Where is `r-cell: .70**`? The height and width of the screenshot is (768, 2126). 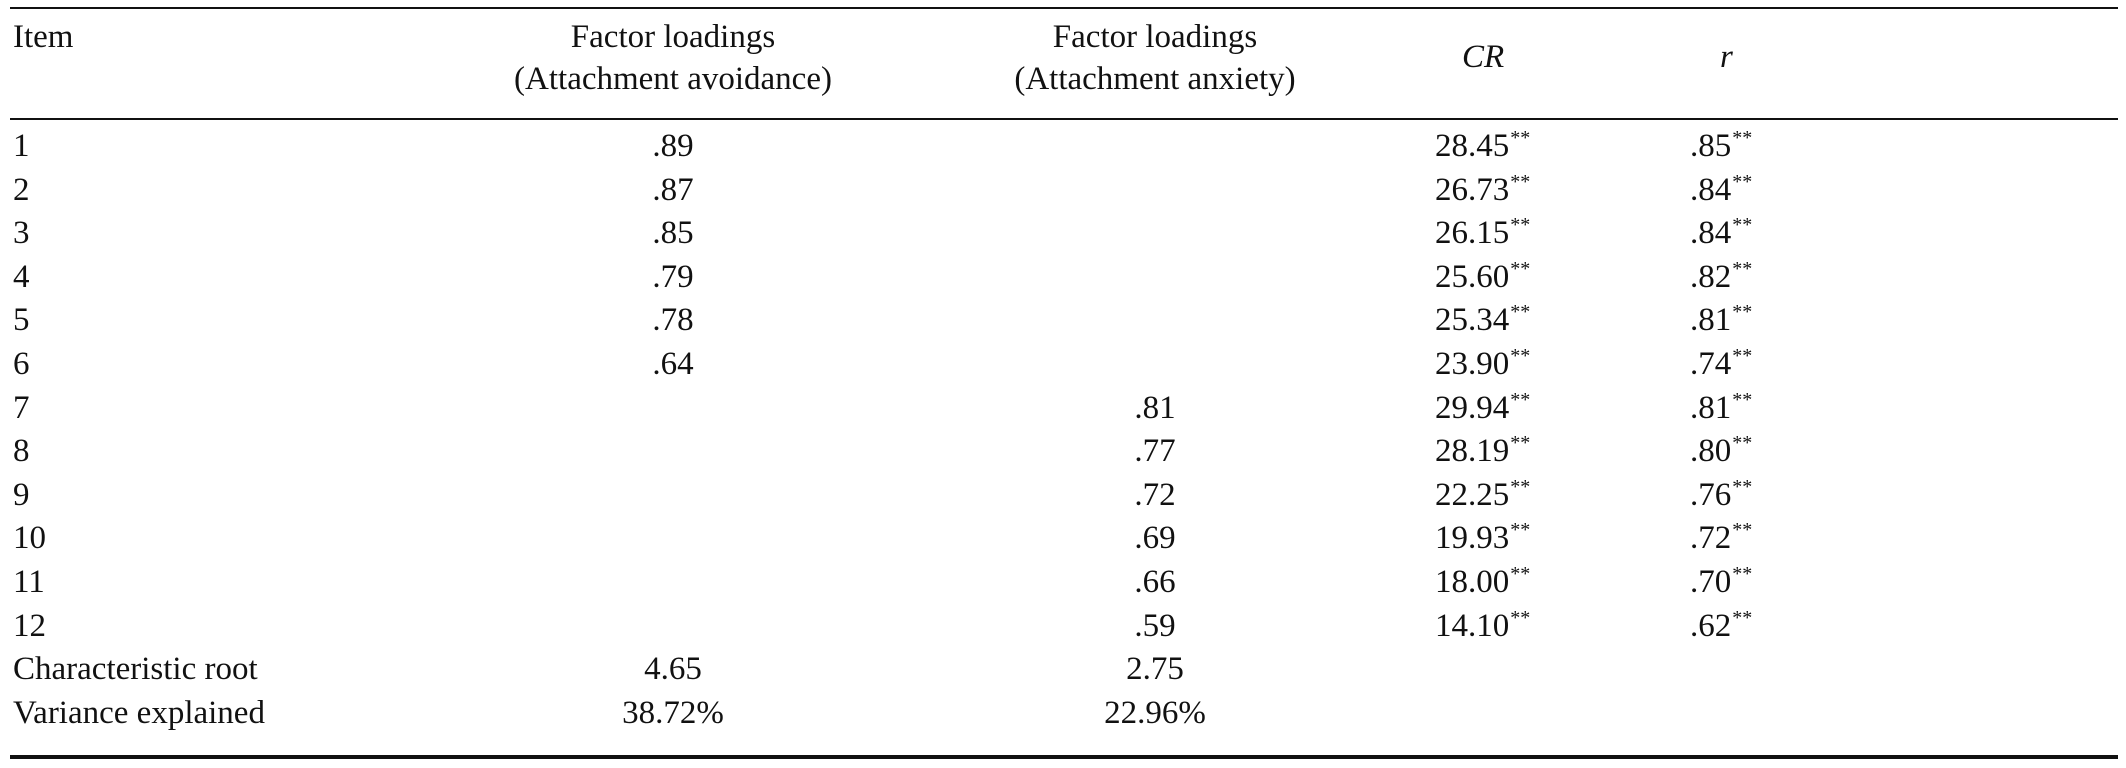 r-cell: .70** is located at coordinates (1721, 584).